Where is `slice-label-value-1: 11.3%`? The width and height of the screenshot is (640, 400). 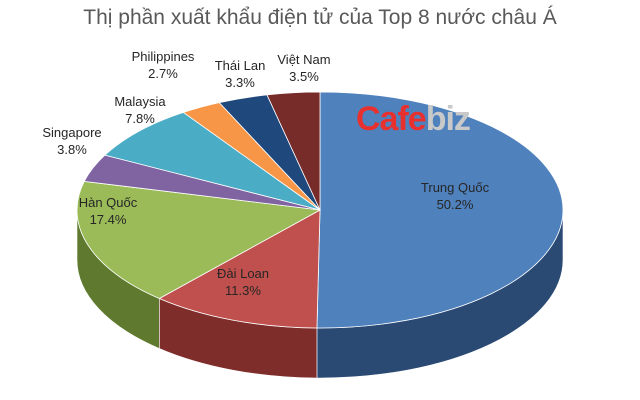 slice-label-value-1: 11.3% is located at coordinates (243, 290).